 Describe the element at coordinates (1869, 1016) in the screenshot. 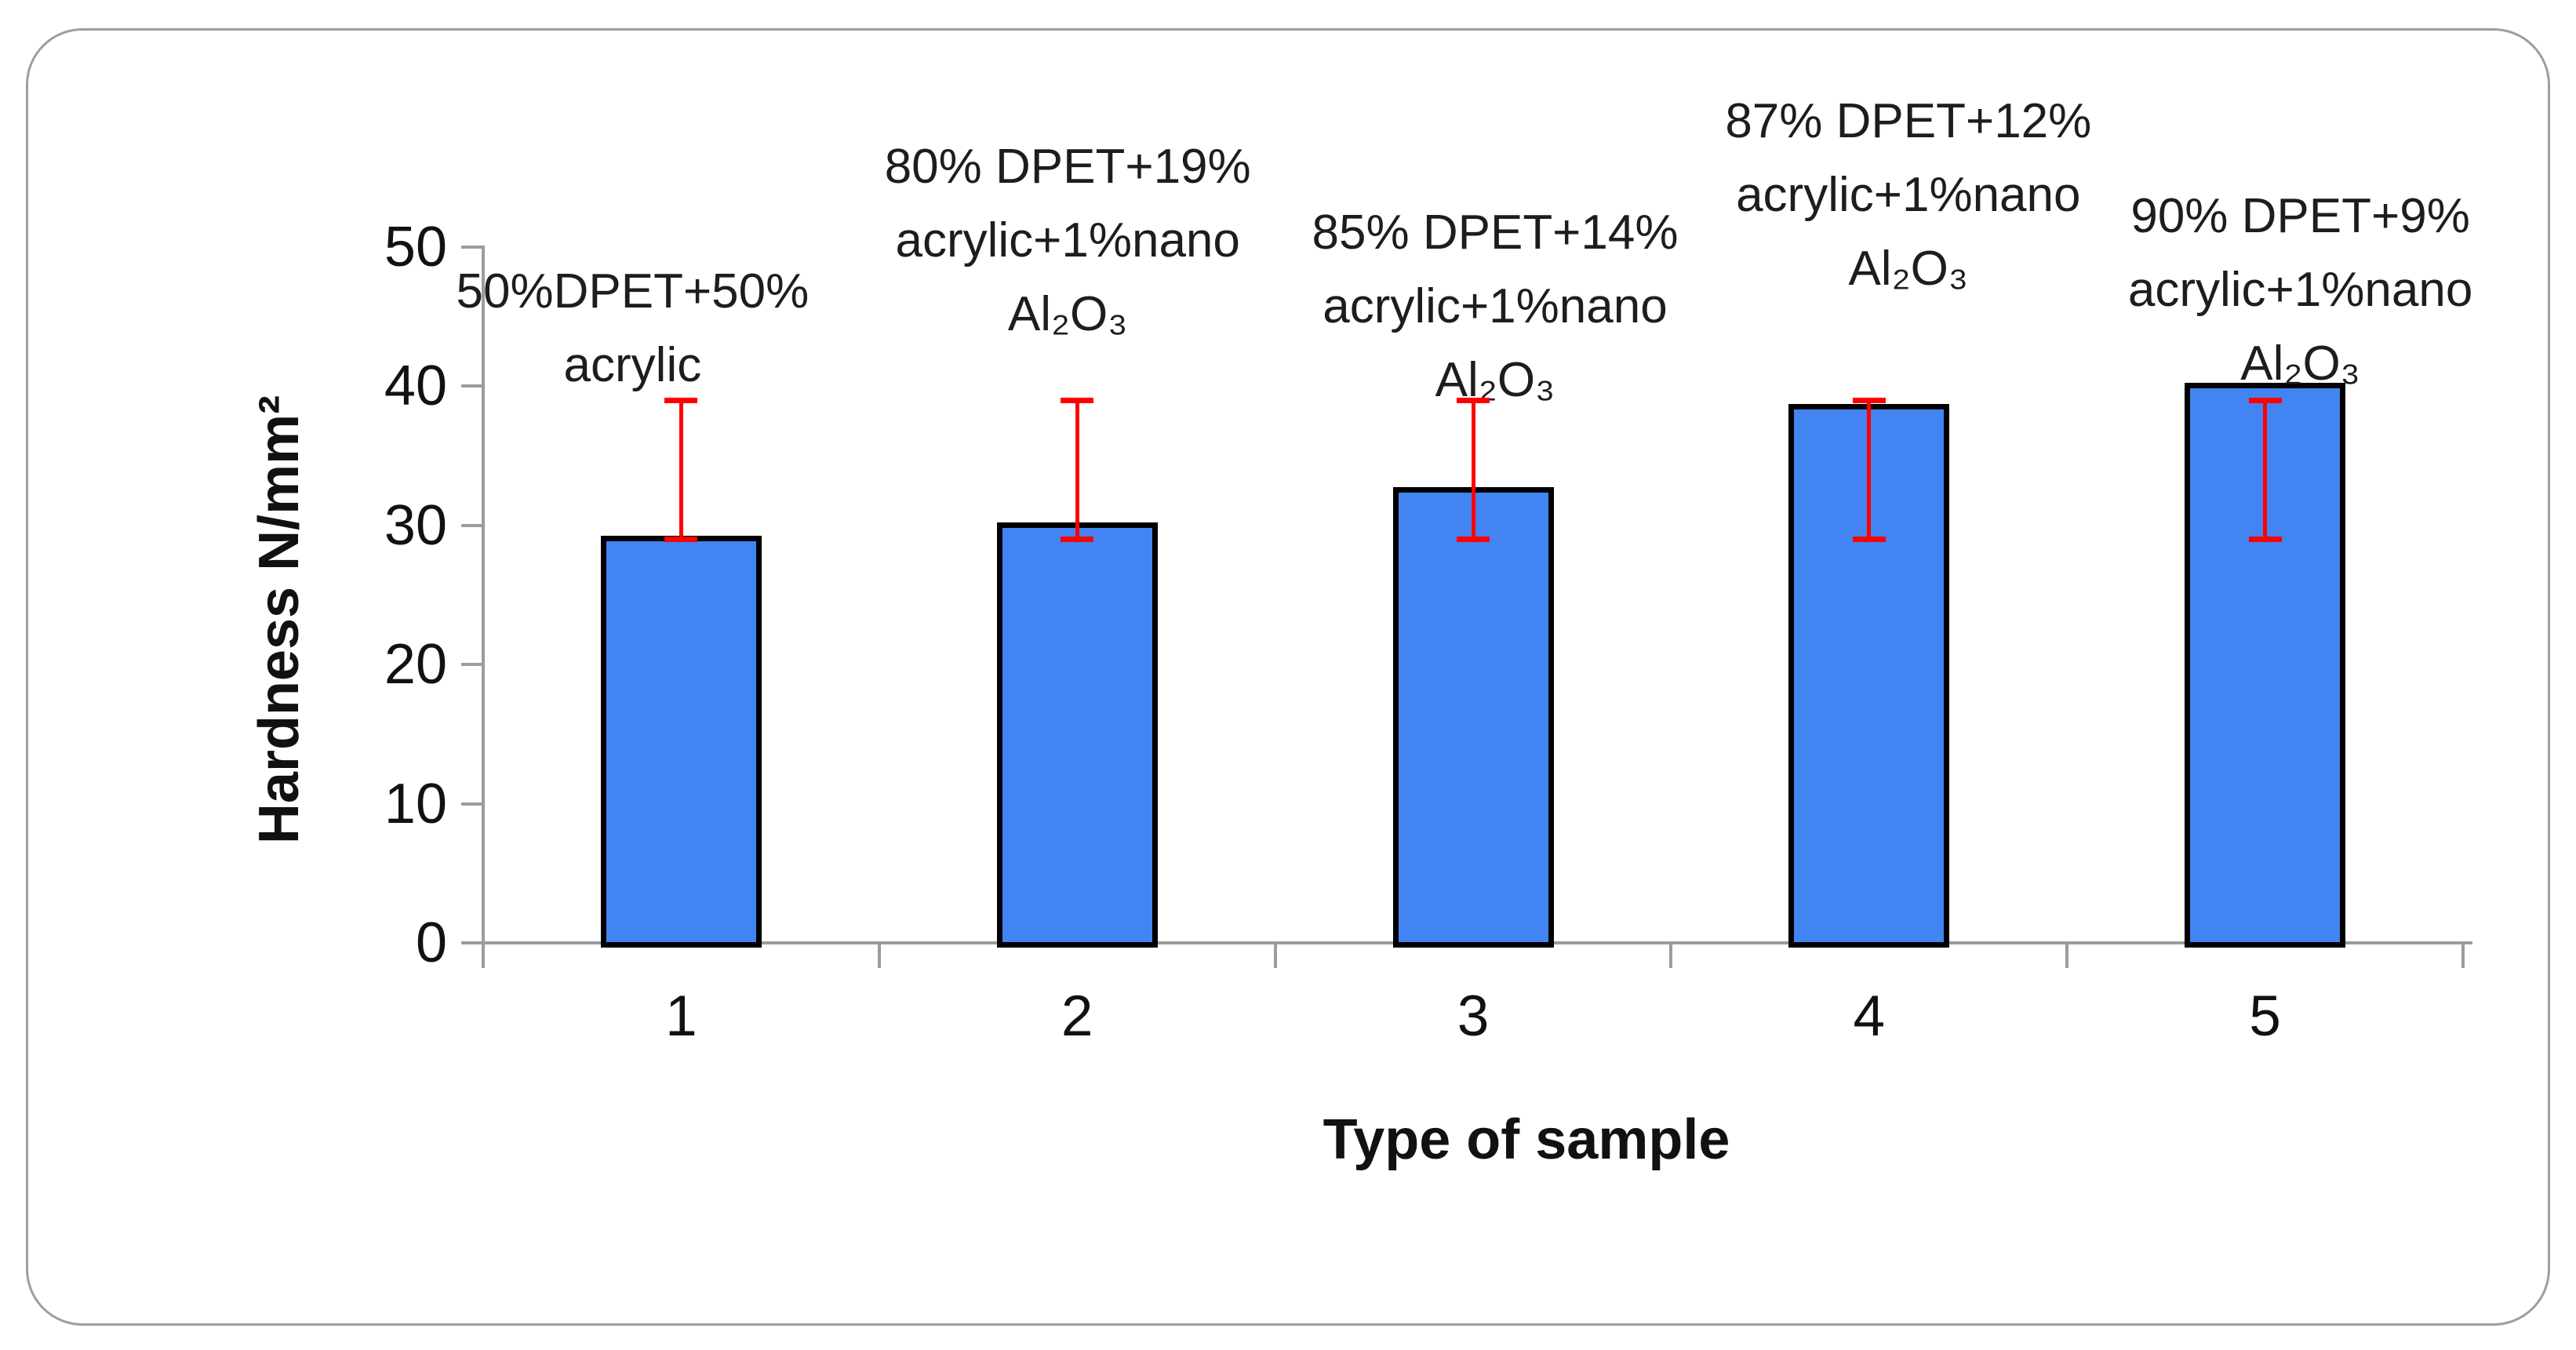

I see `x-category-label: 4` at that location.